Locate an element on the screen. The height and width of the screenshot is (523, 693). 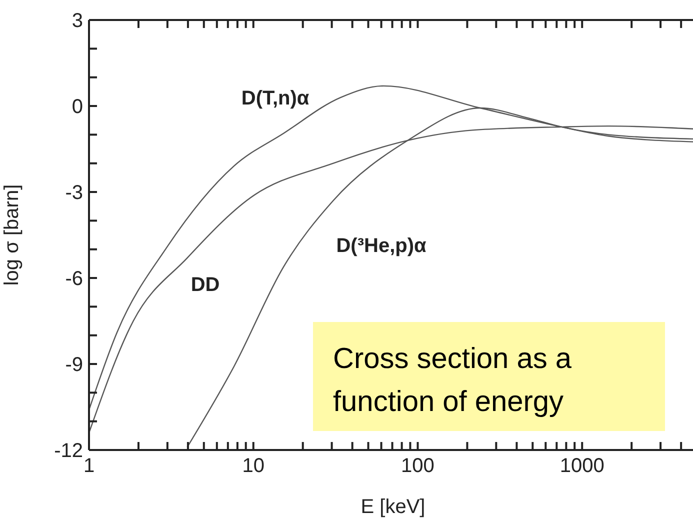
y-tick-label: 0 is located at coordinates (77, 107).